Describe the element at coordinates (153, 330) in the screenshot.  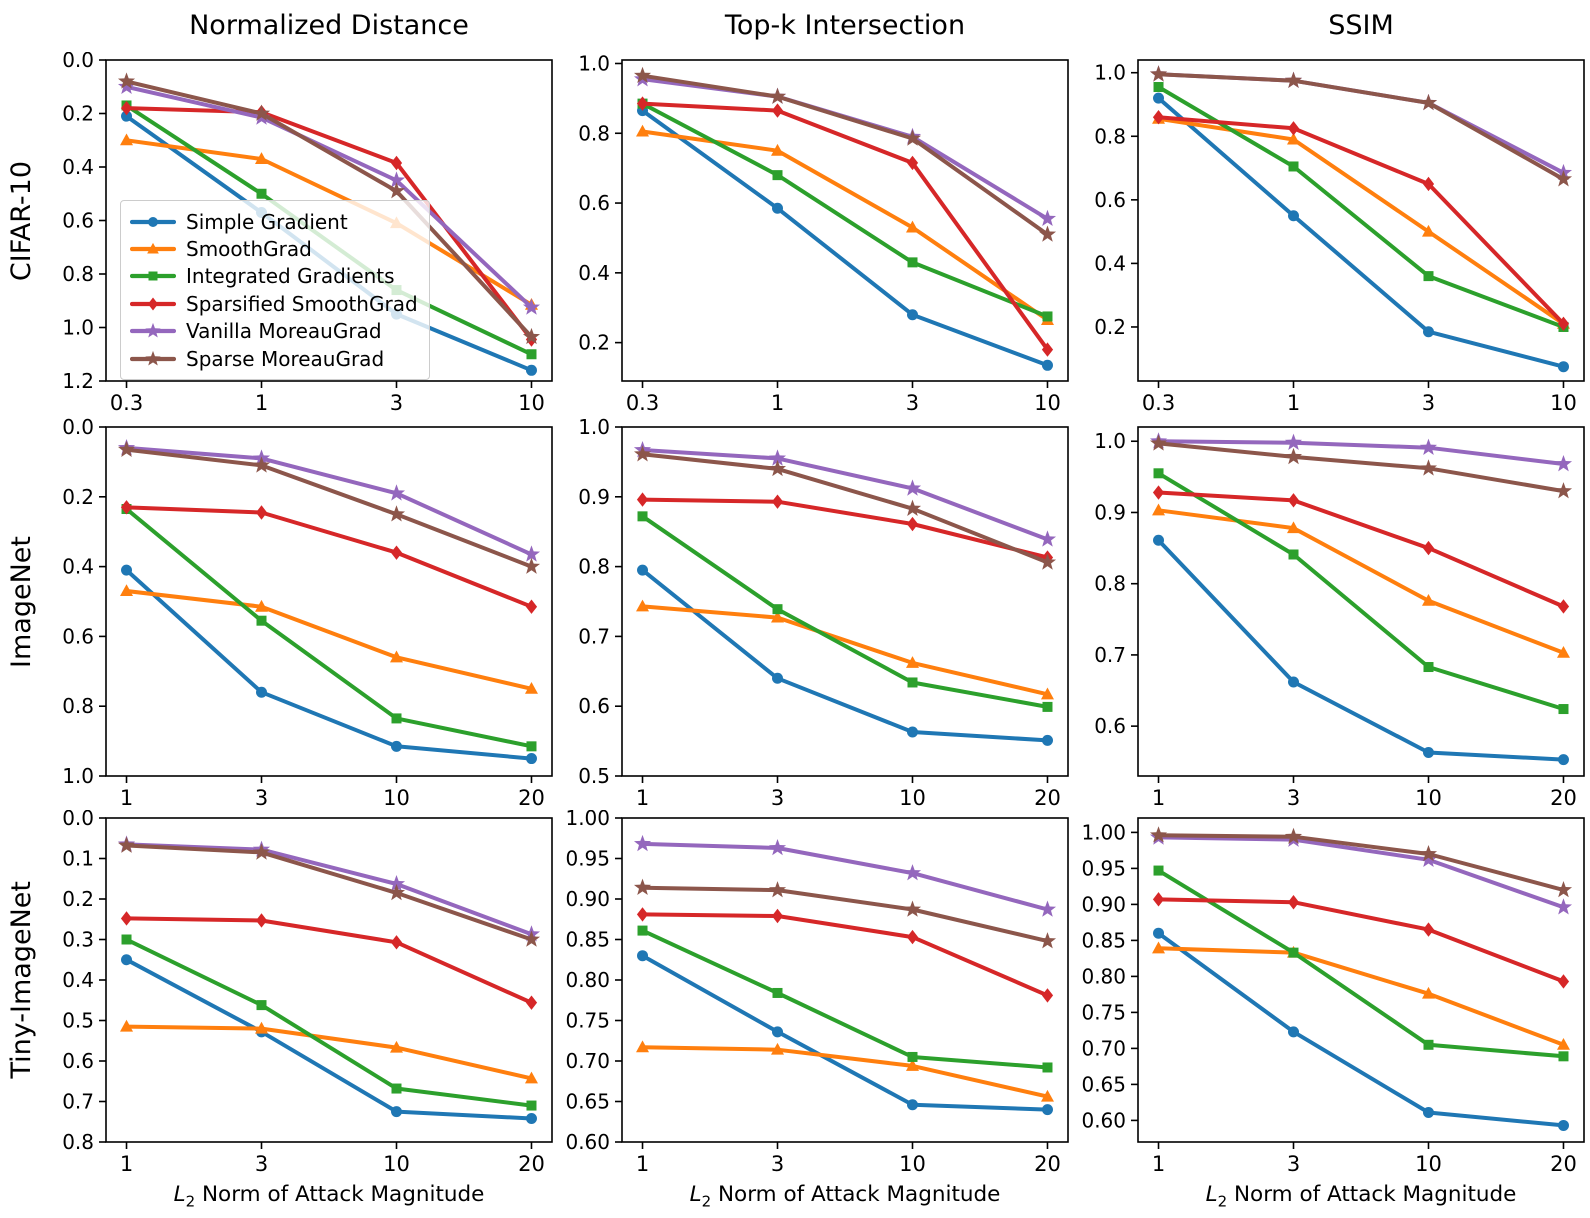
I see `legend-star-icon` at that location.